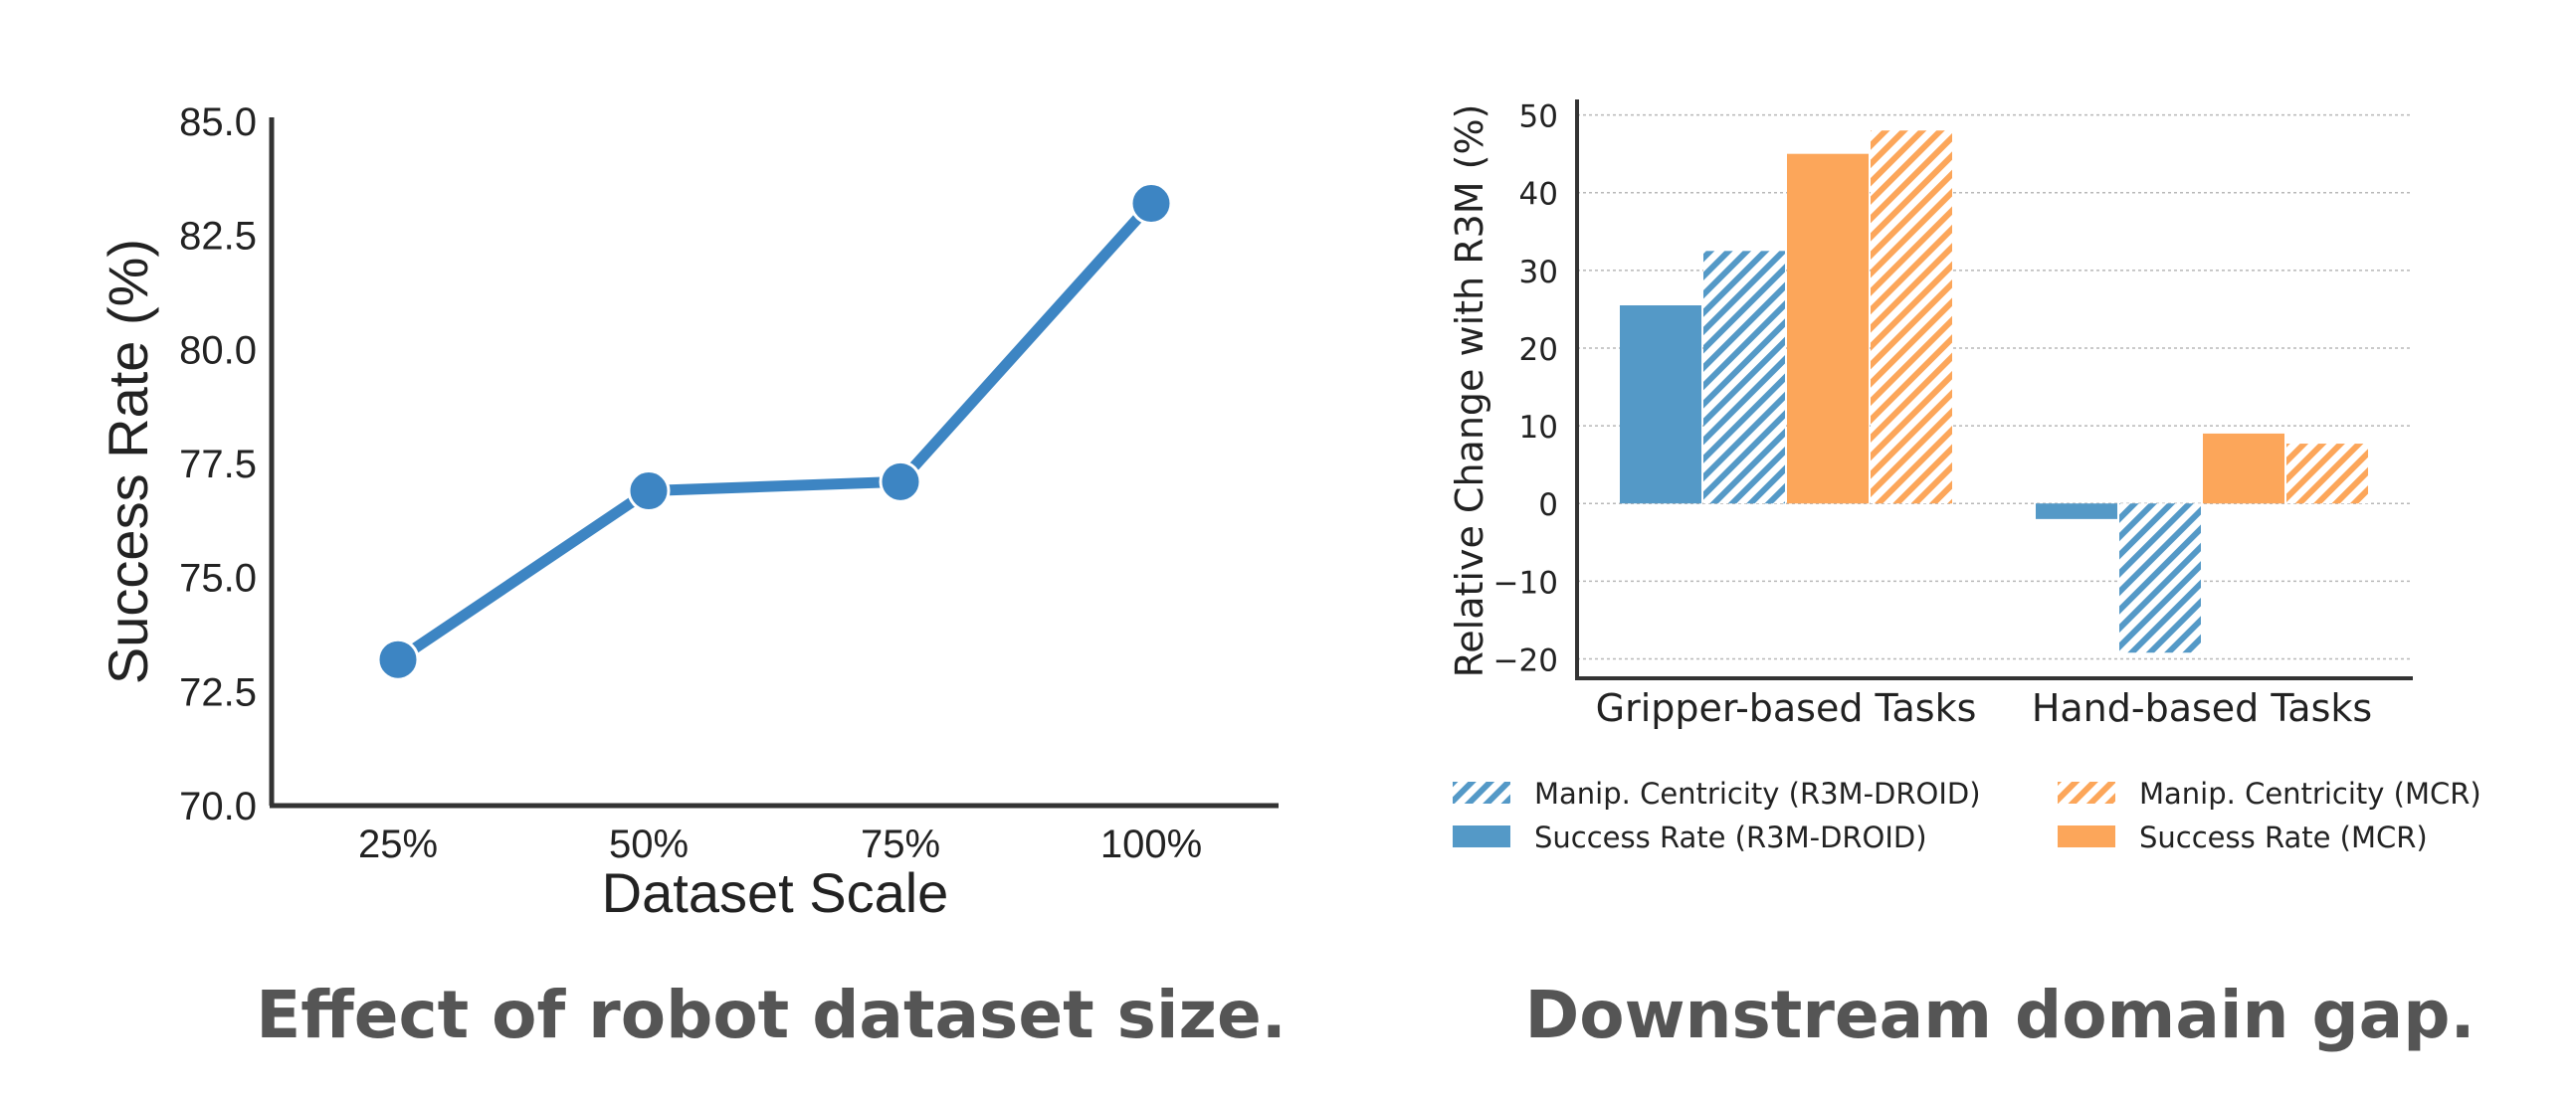 The width and height of the screenshot is (2576, 1100). Describe the element at coordinates (771, 1015) in the screenshot. I see `left-caption: Effect of robot dataset size.` at that location.